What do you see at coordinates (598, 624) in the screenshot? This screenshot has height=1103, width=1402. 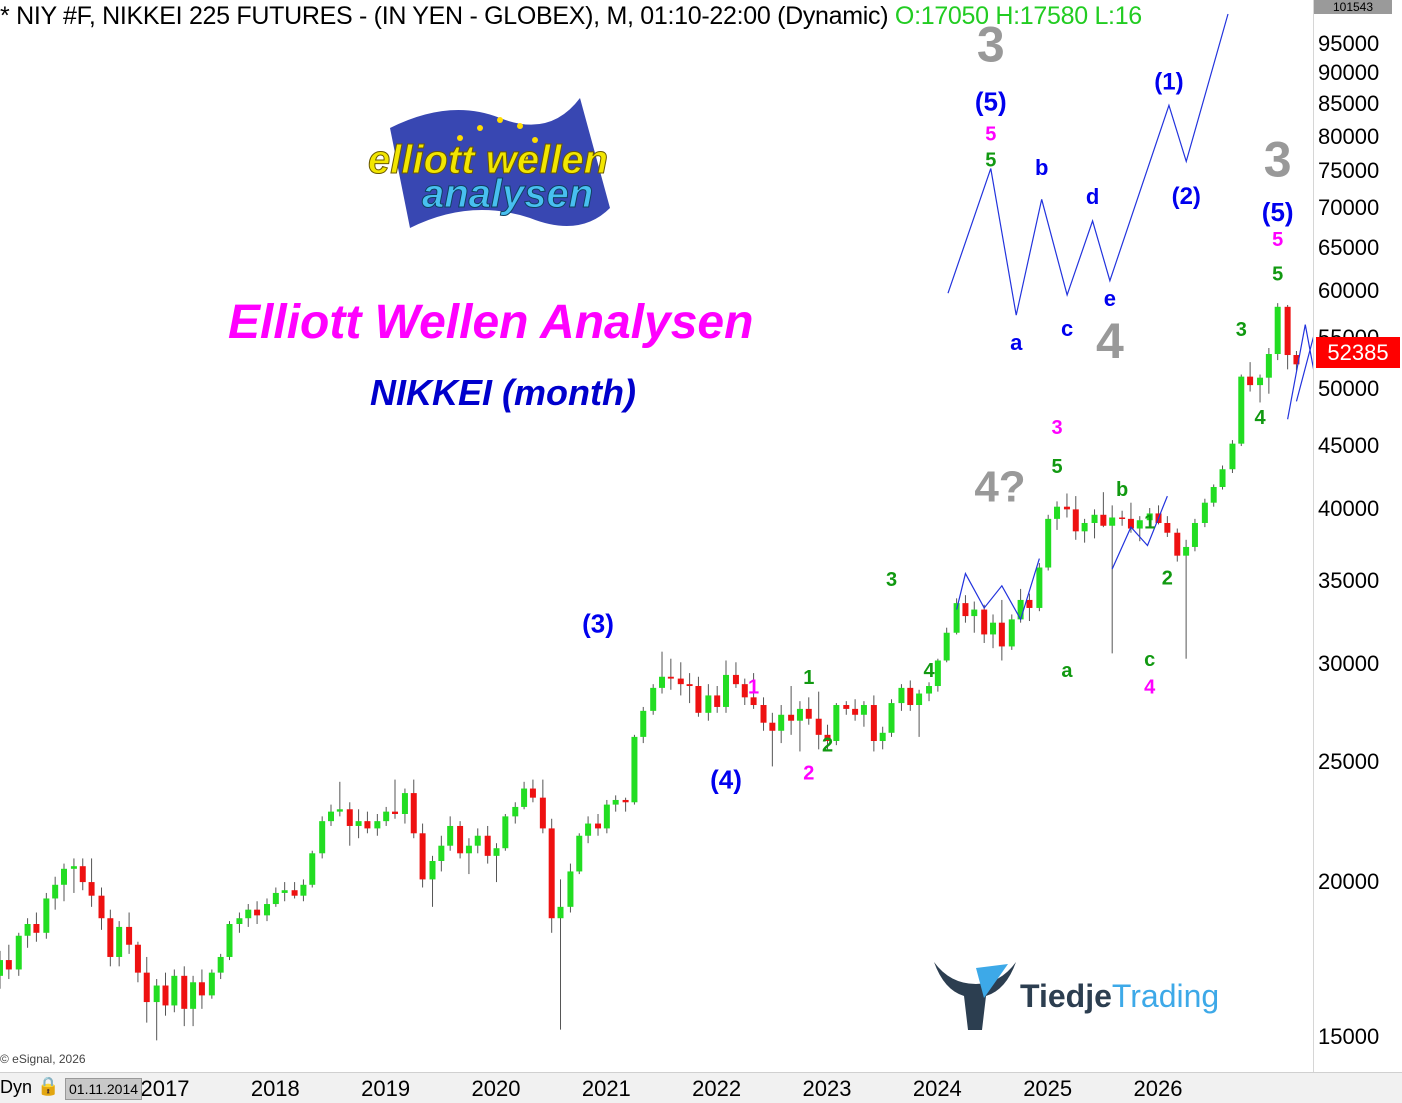 I see `wave-label: (3)` at bounding box center [598, 624].